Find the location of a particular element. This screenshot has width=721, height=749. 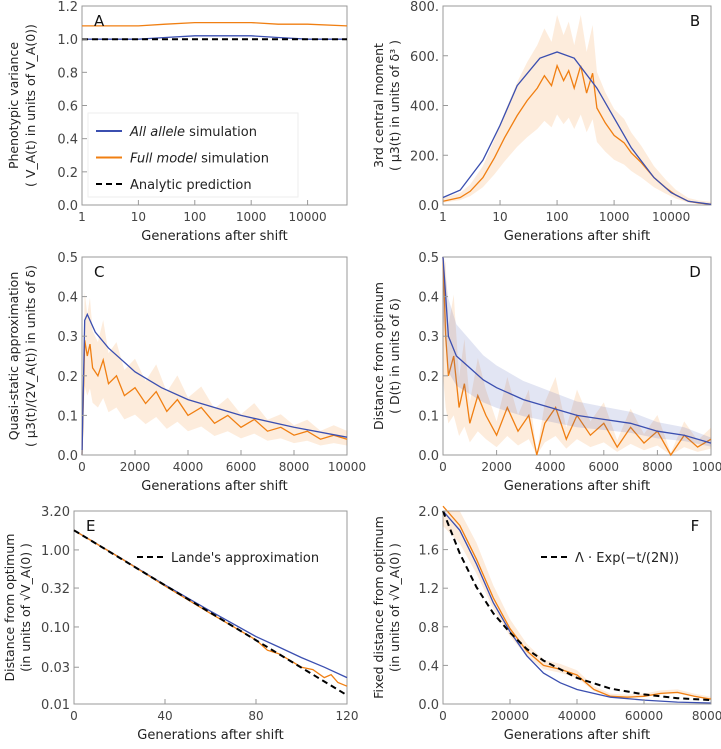

y-tick-label: 0.8 is located at coordinates (428, 628).